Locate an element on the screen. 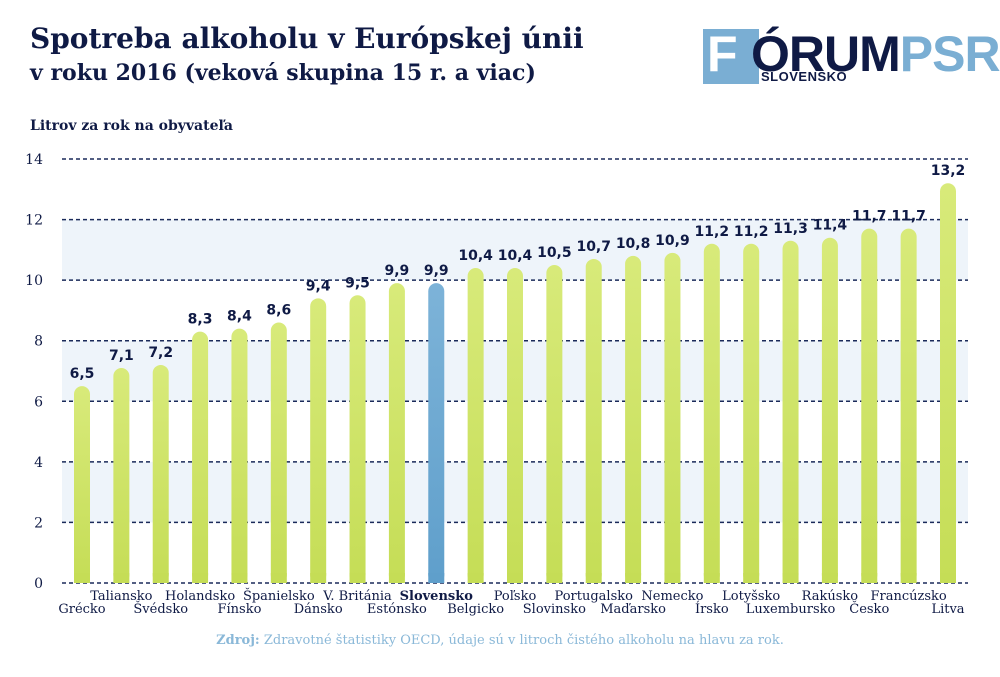 This screenshot has width=1000, height=677. logo-square is located at coordinates (731, 56).